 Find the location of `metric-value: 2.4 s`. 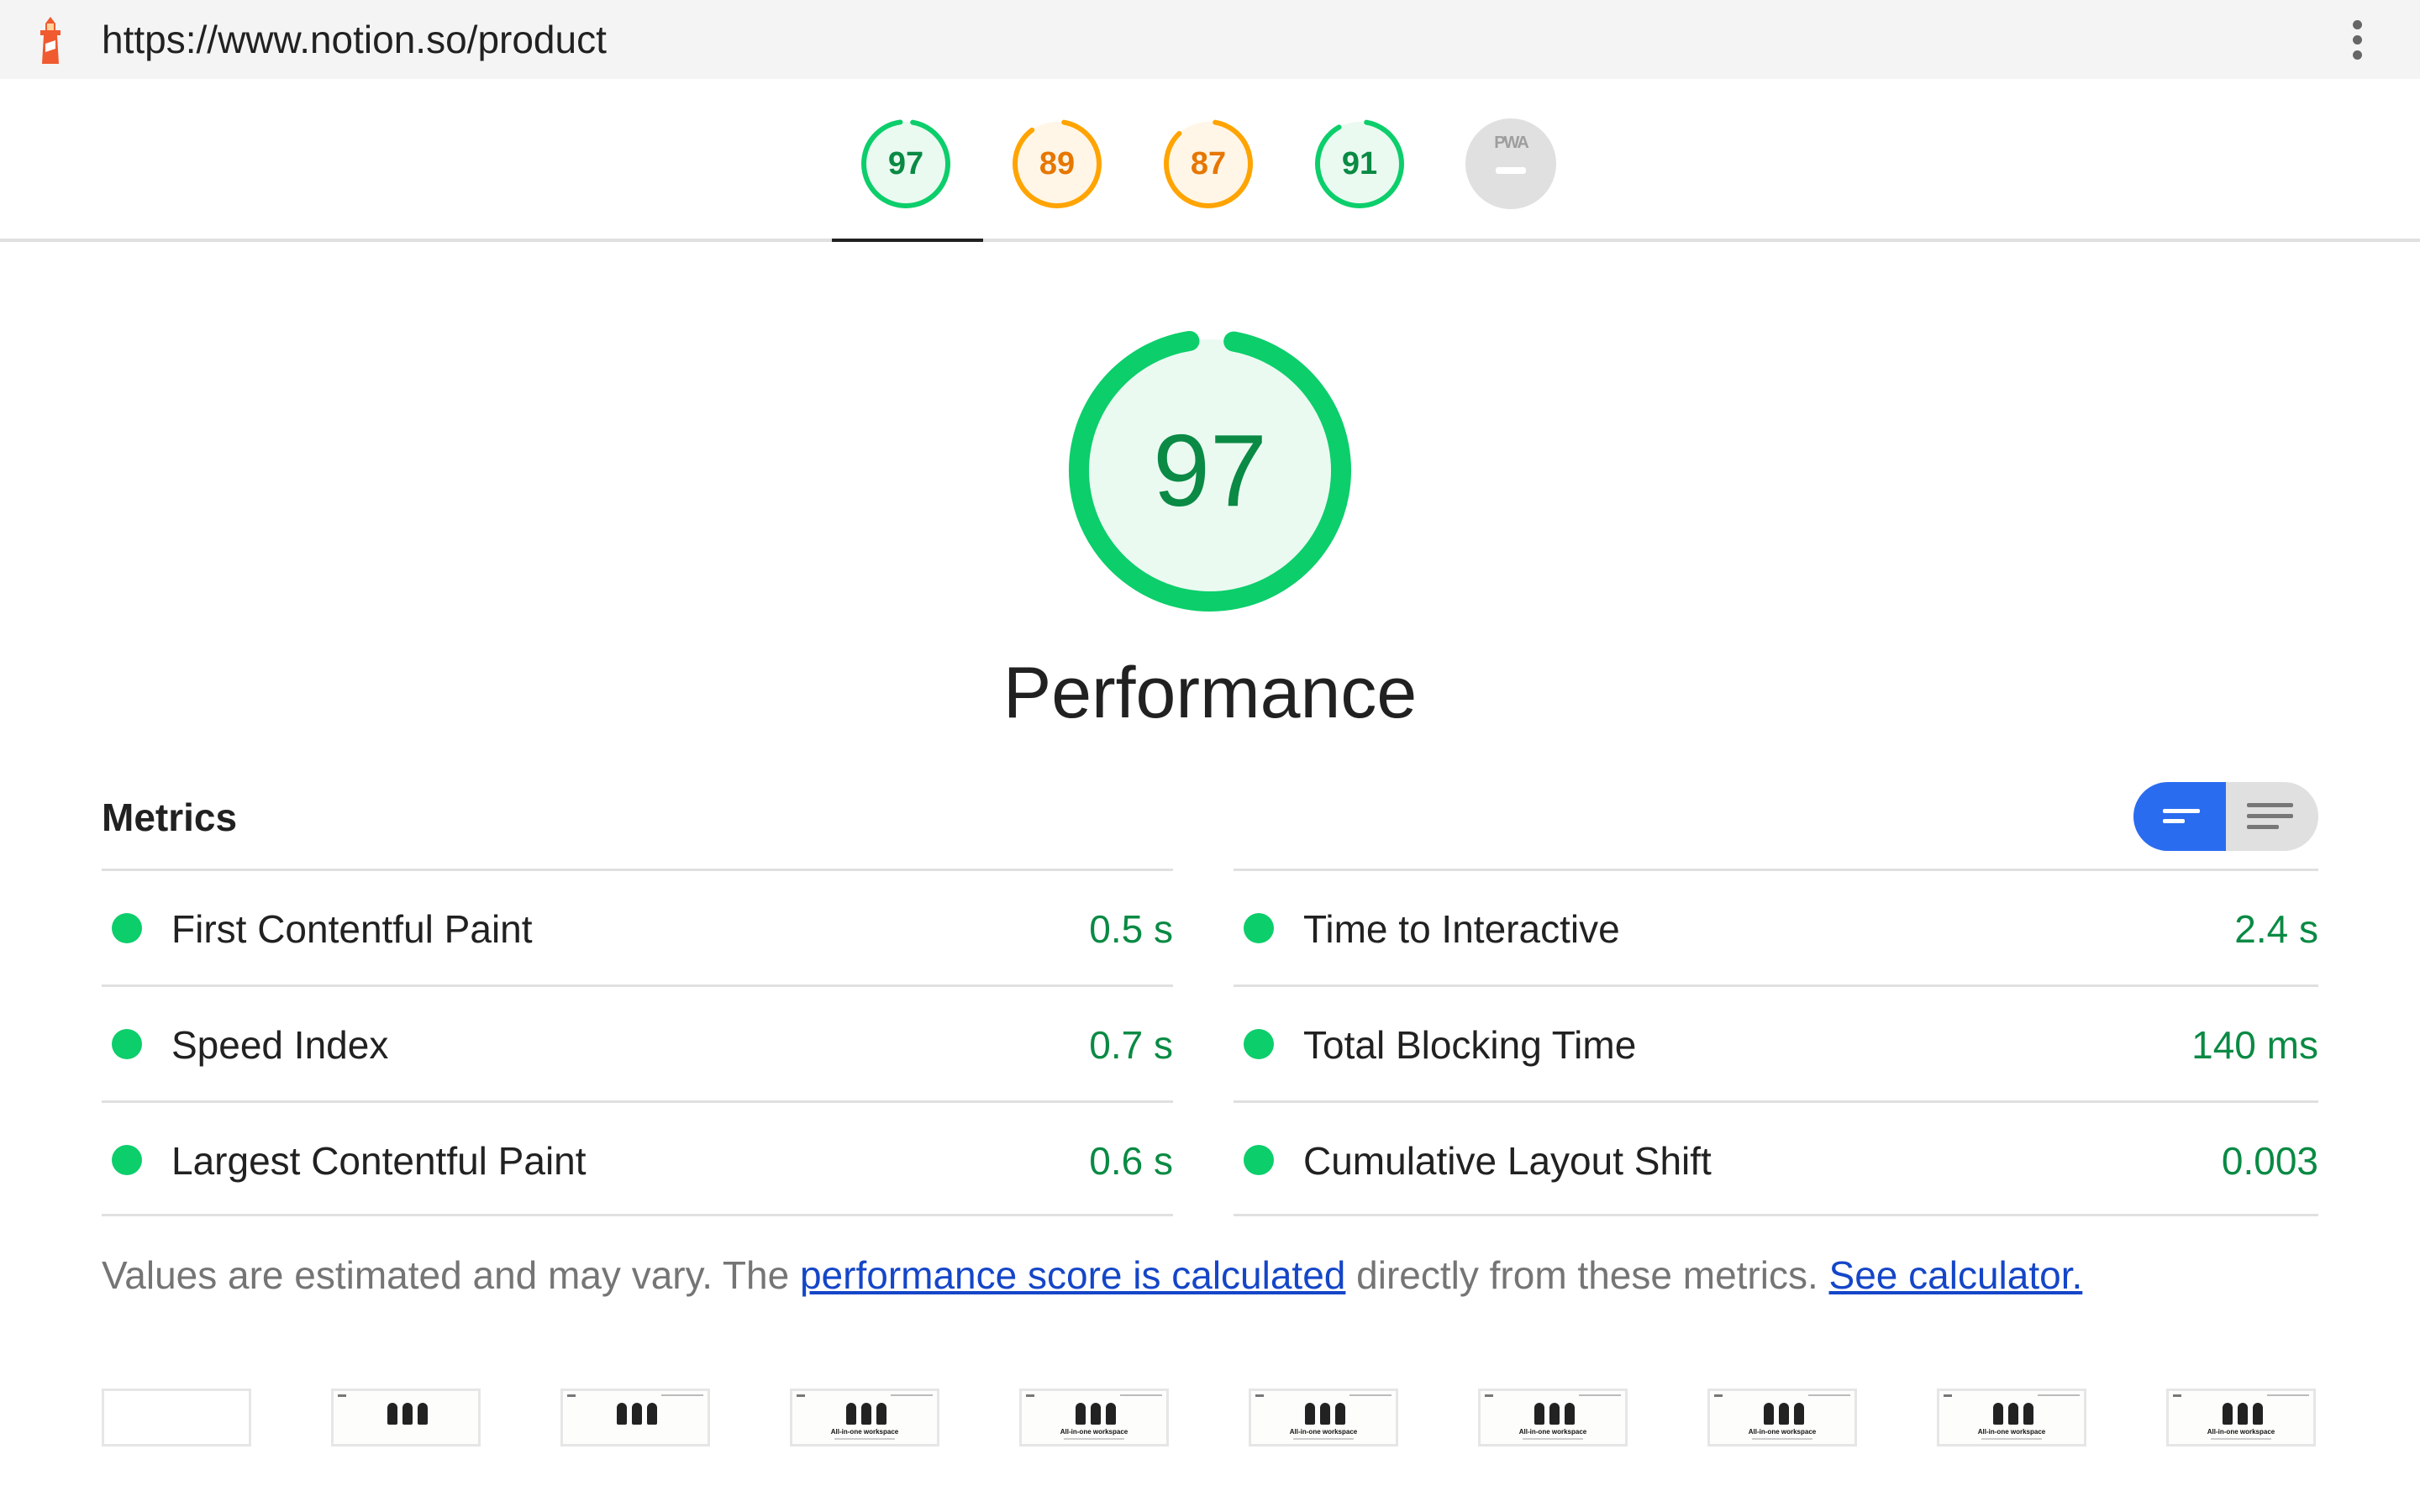

metric-value: 2.4 s is located at coordinates (2276, 929).